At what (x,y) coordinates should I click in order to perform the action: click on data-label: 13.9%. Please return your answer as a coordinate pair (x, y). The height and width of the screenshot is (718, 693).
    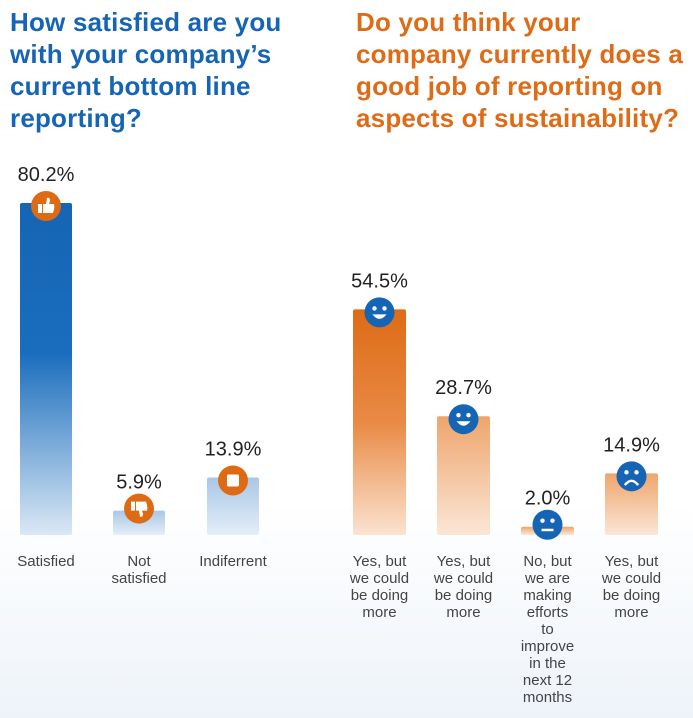
    Looking at the image, I should click on (233, 449).